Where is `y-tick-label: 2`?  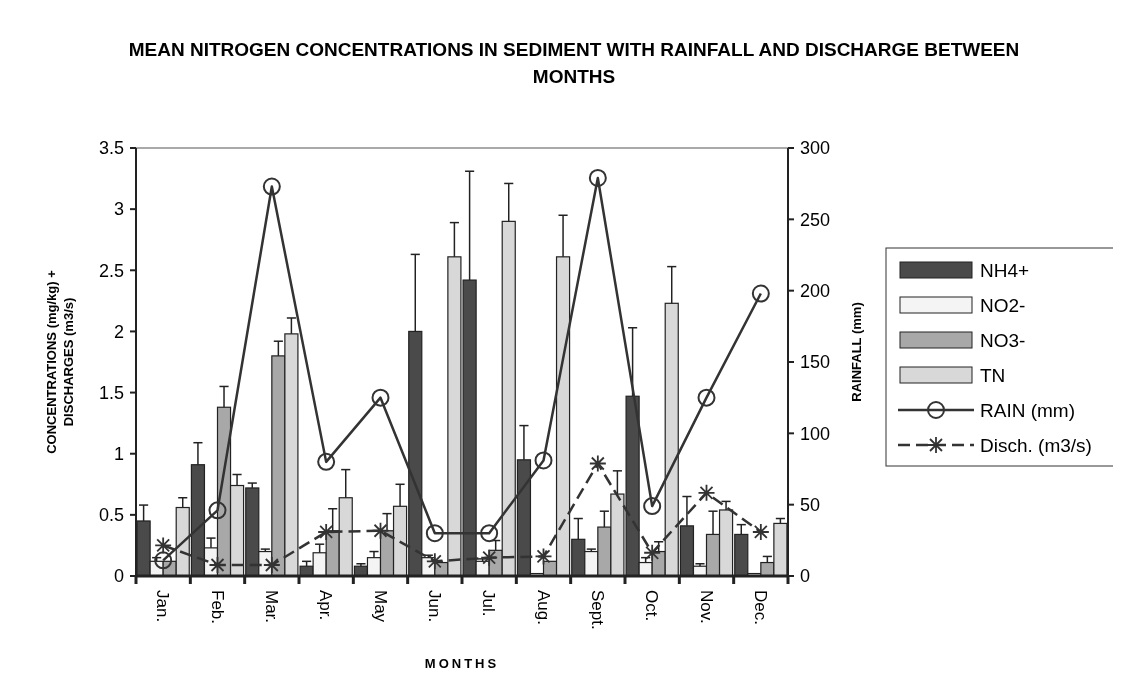
y-tick-label: 2 is located at coordinates (118, 331).